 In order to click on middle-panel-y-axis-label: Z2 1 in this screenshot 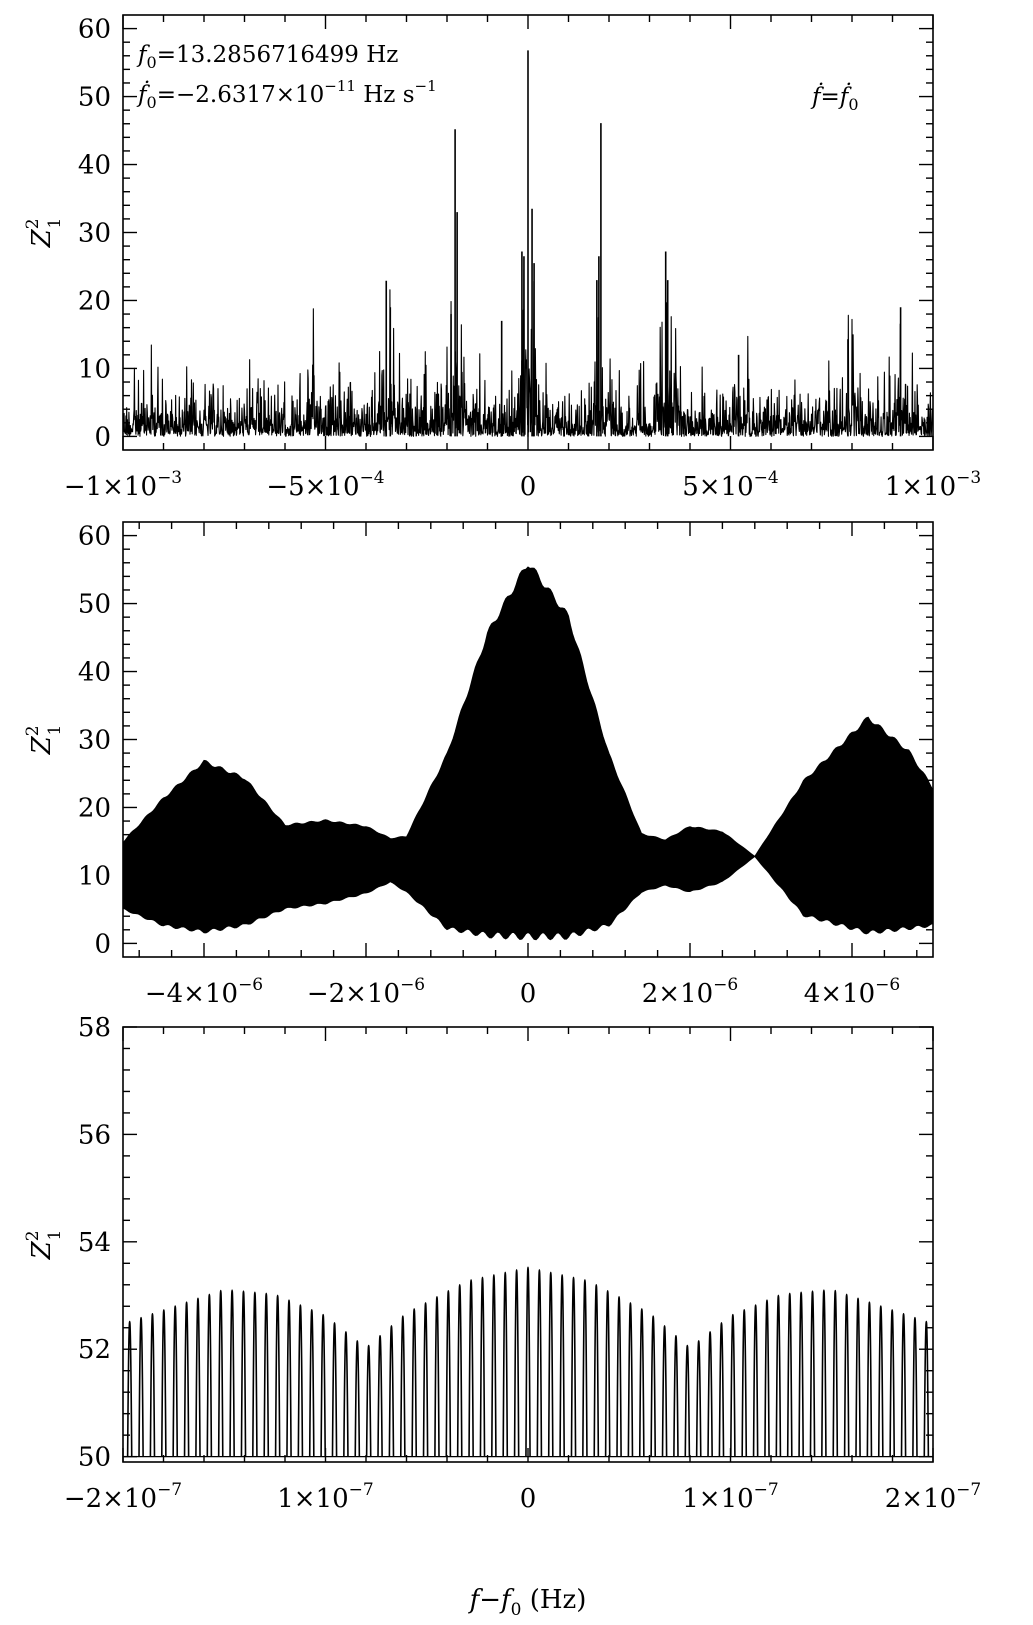, I will do `click(44, 740)`.